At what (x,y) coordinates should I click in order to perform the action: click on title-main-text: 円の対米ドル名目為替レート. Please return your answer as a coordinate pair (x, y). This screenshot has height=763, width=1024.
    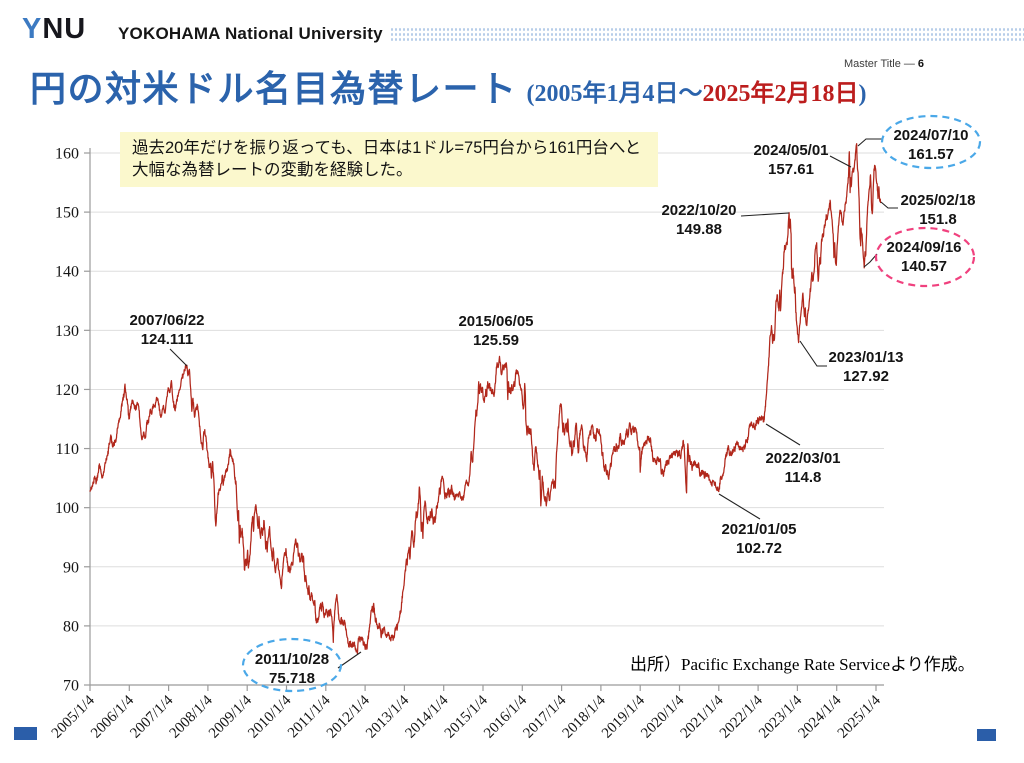
    Looking at the image, I should click on (274, 88).